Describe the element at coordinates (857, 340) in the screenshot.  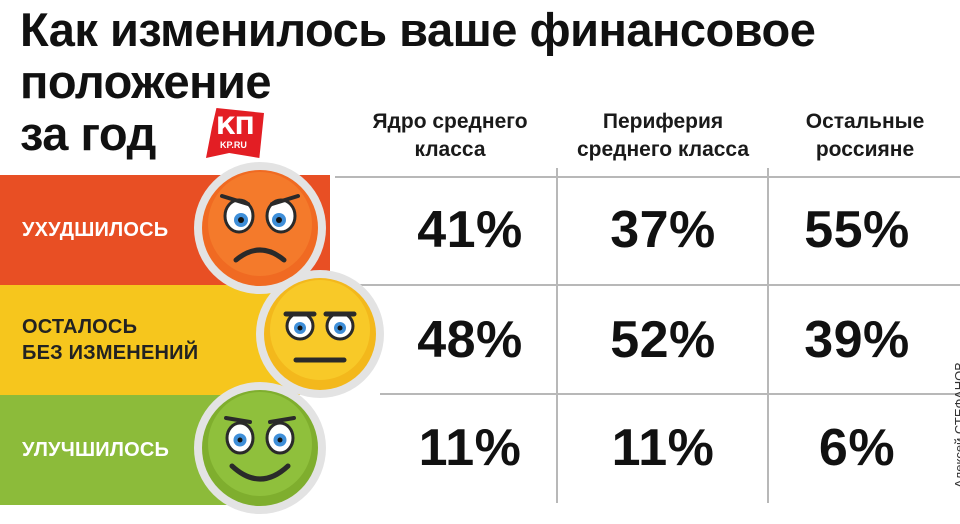
I see `cell-same-others: 39%` at that location.